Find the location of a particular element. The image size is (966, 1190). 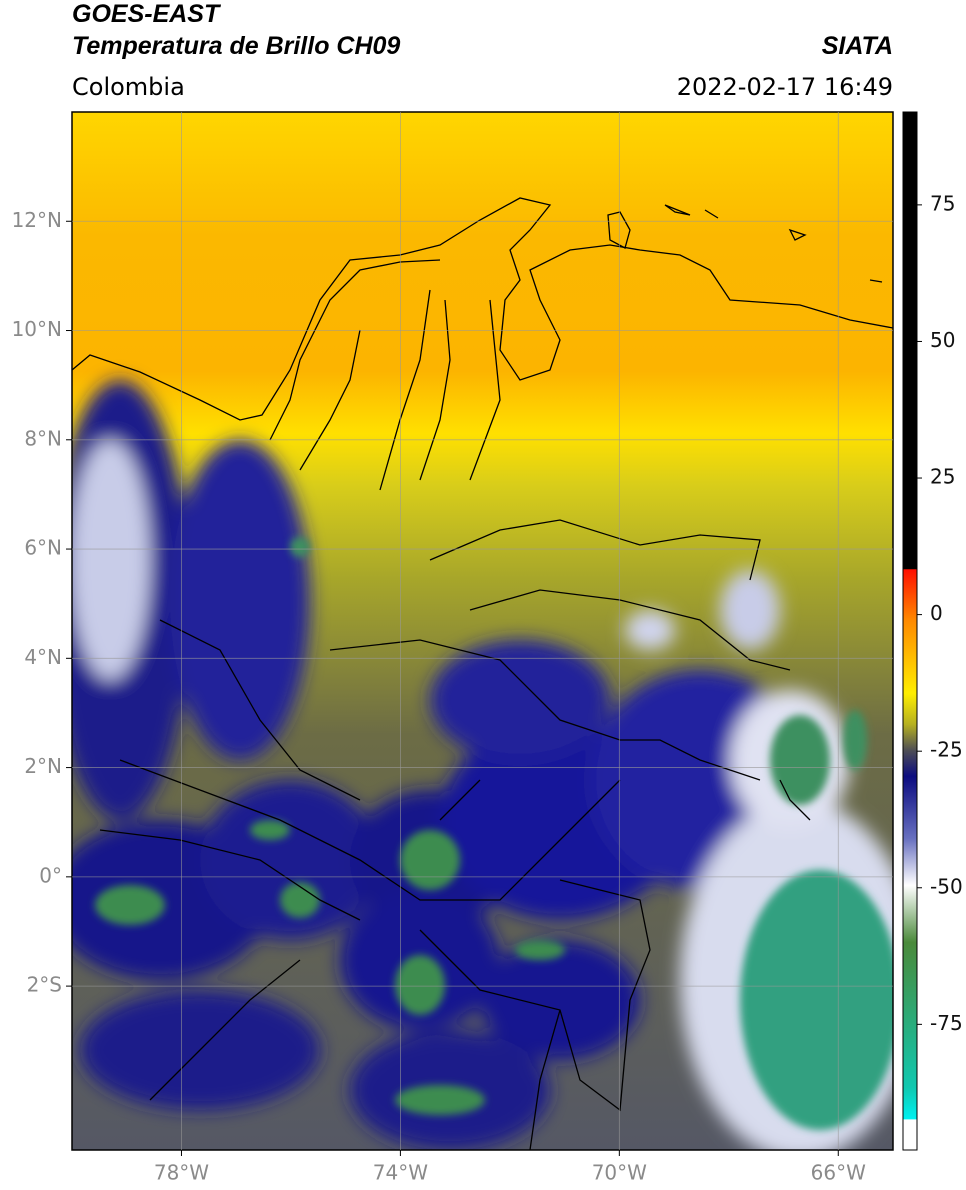

y-tick-label: 10°N is located at coordinates (37, 329).